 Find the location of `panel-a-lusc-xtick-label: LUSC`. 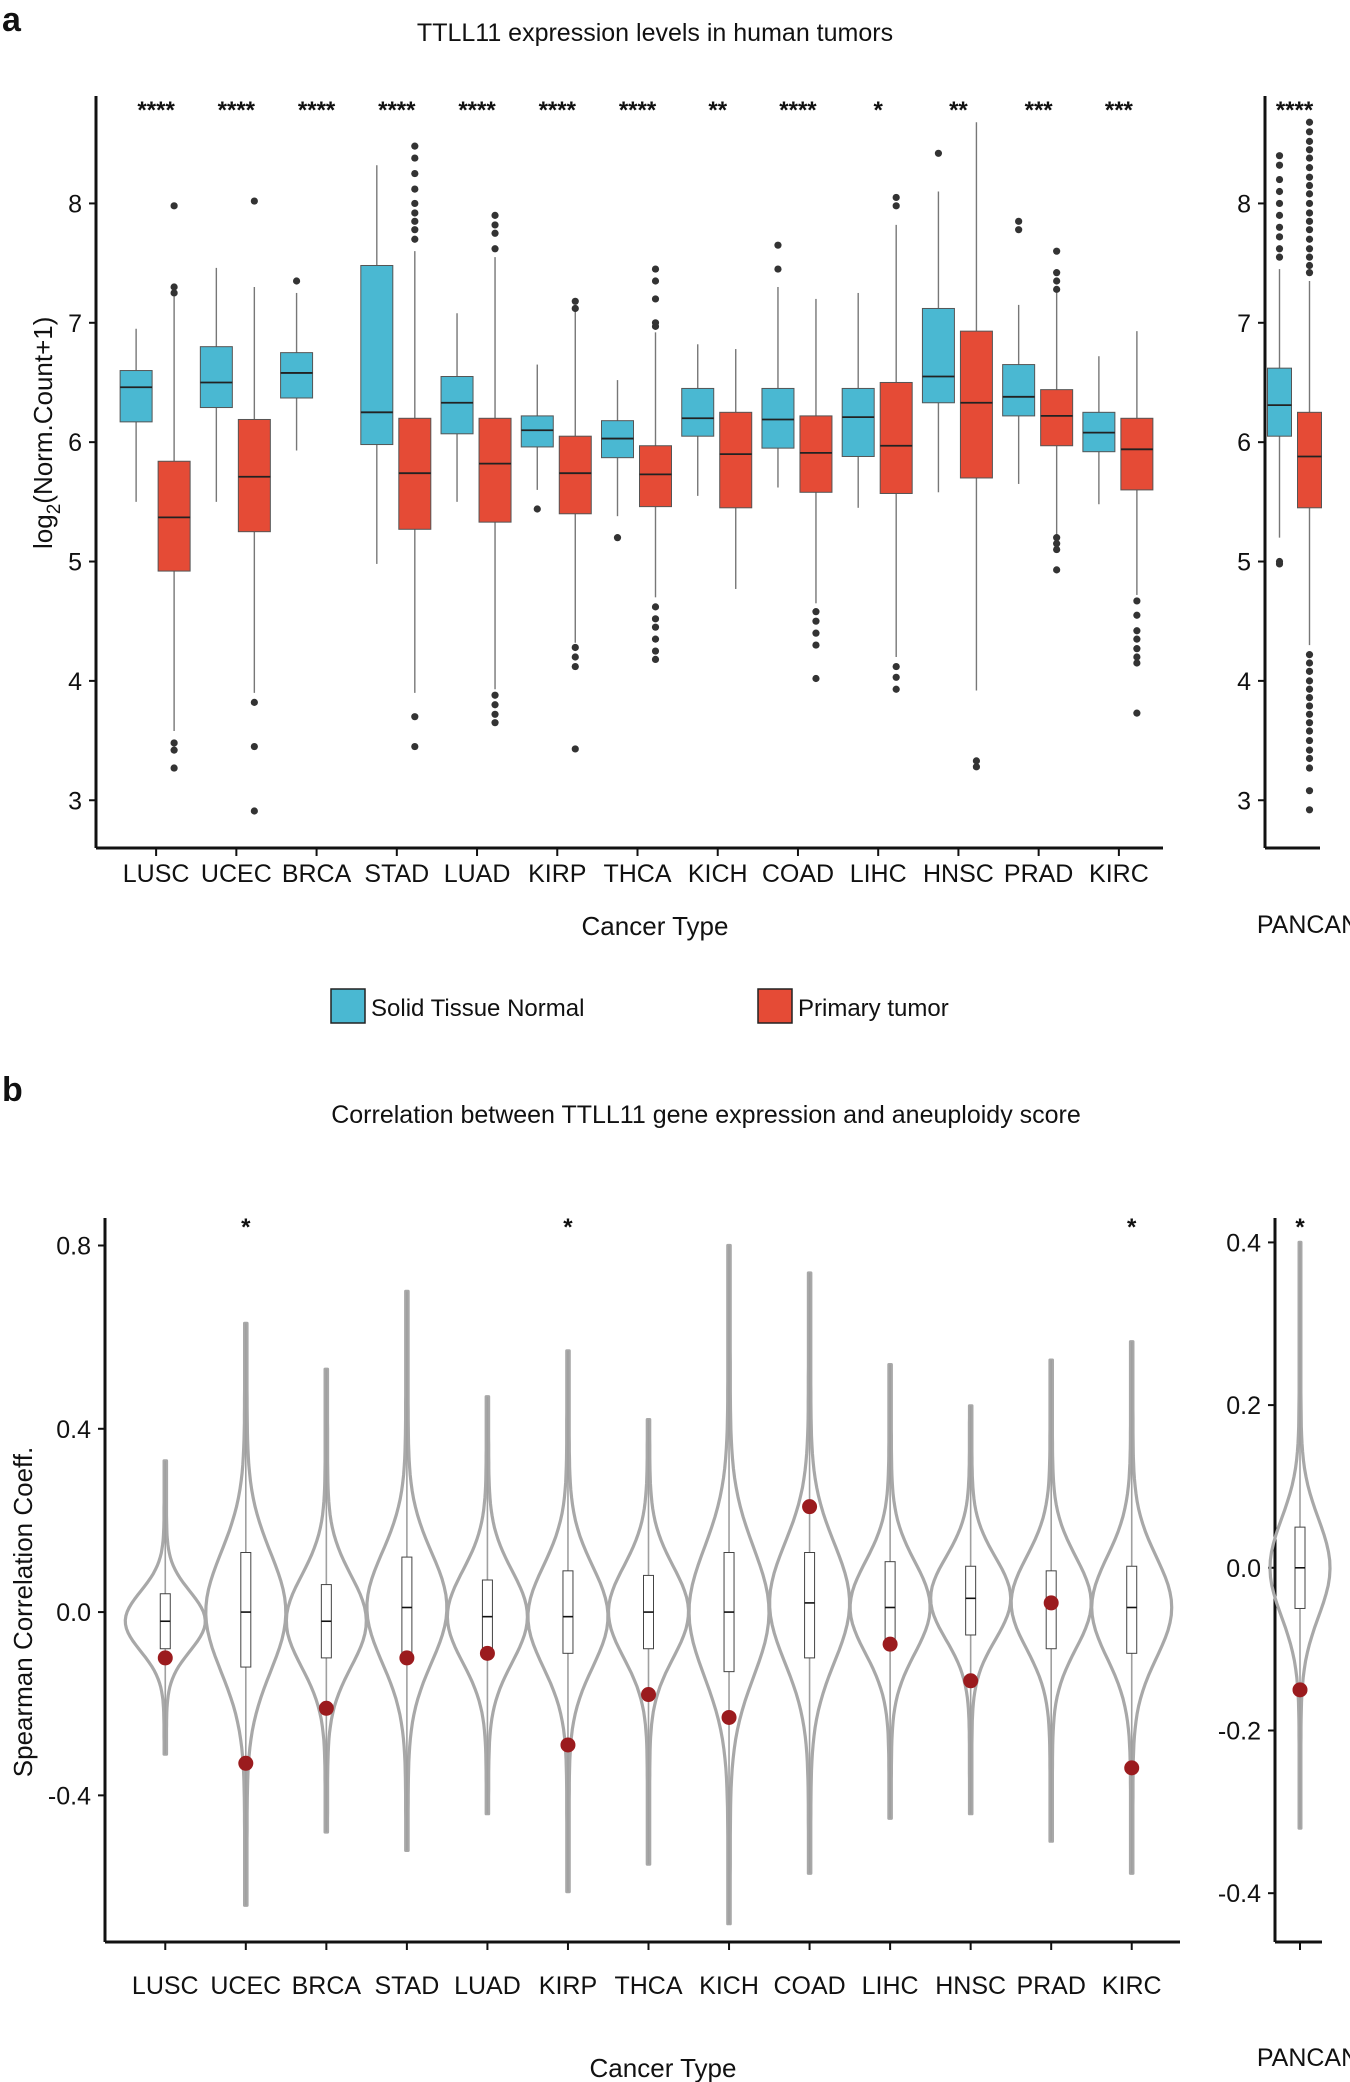

panel-a-lusc-xtick-label: LUSC is located at coordinates (156, 874).